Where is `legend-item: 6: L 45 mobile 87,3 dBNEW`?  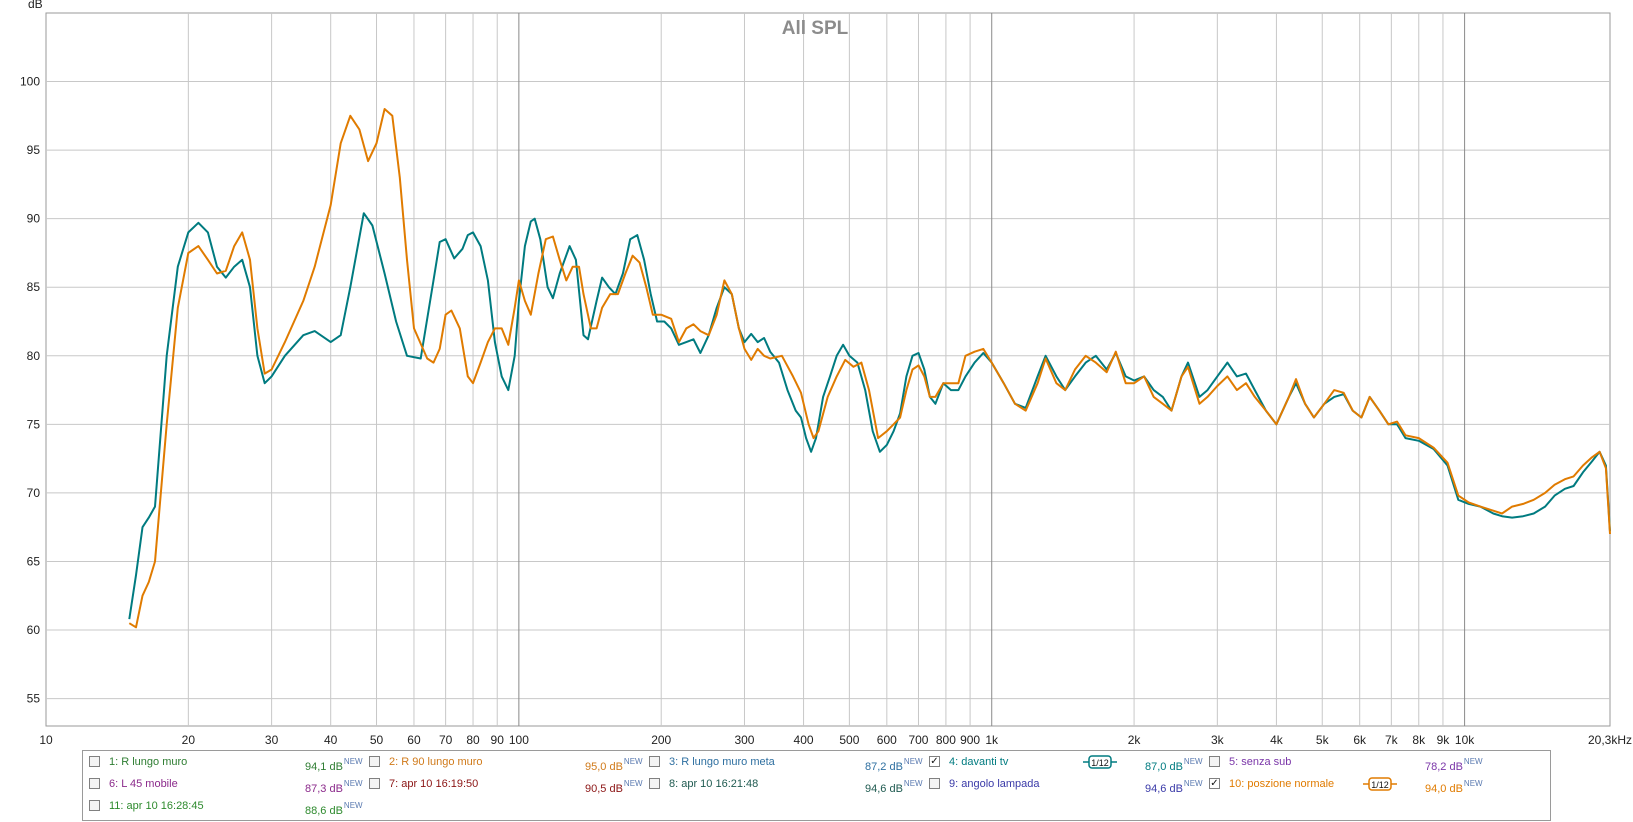
legend-item: 6: L 45 mobile 87,3 dBNEW is located at coordinates (222, 784).